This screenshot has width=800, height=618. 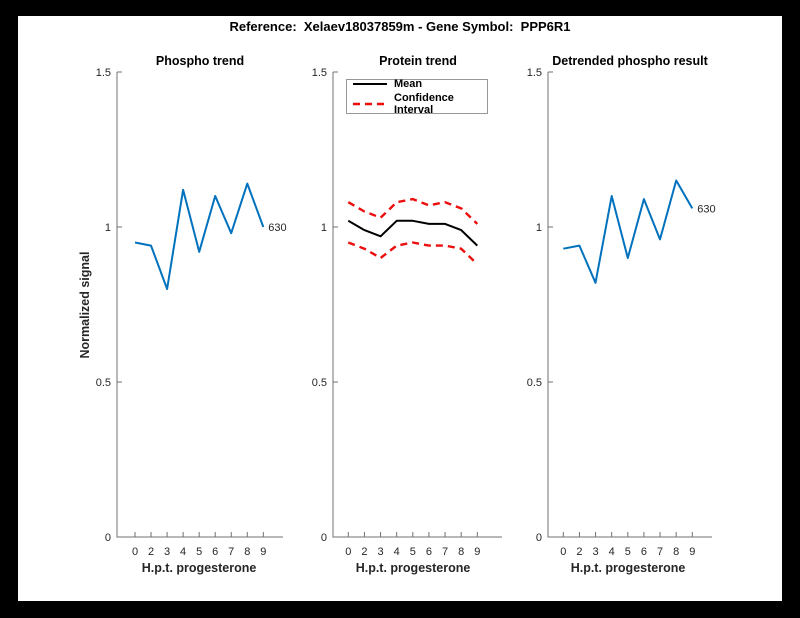 What do you see at coordinates (628, 568) in the screenshot?
I see `x-axis-label-3: H.p.t. progesterone` at bounding box center [628, 568].